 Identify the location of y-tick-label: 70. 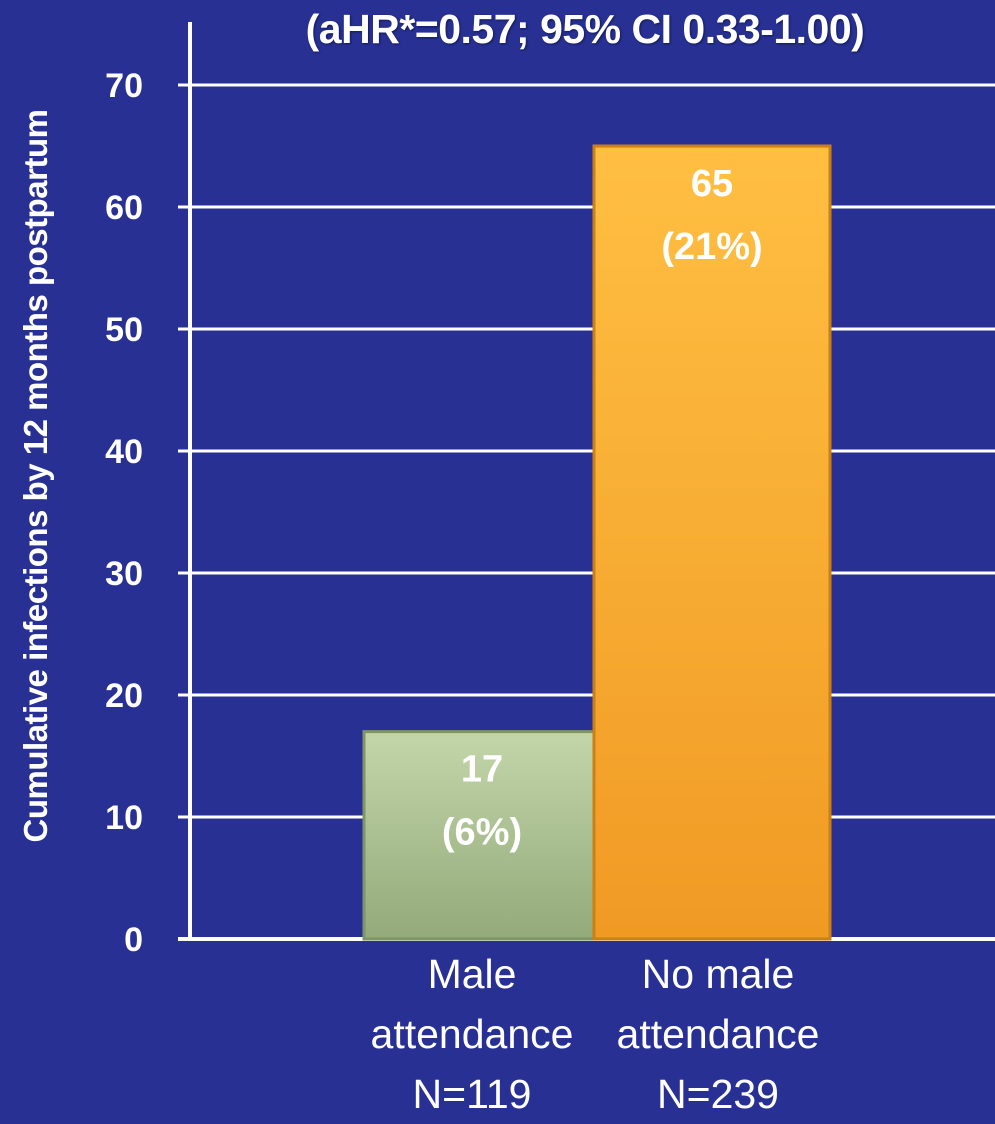
(124, 86).